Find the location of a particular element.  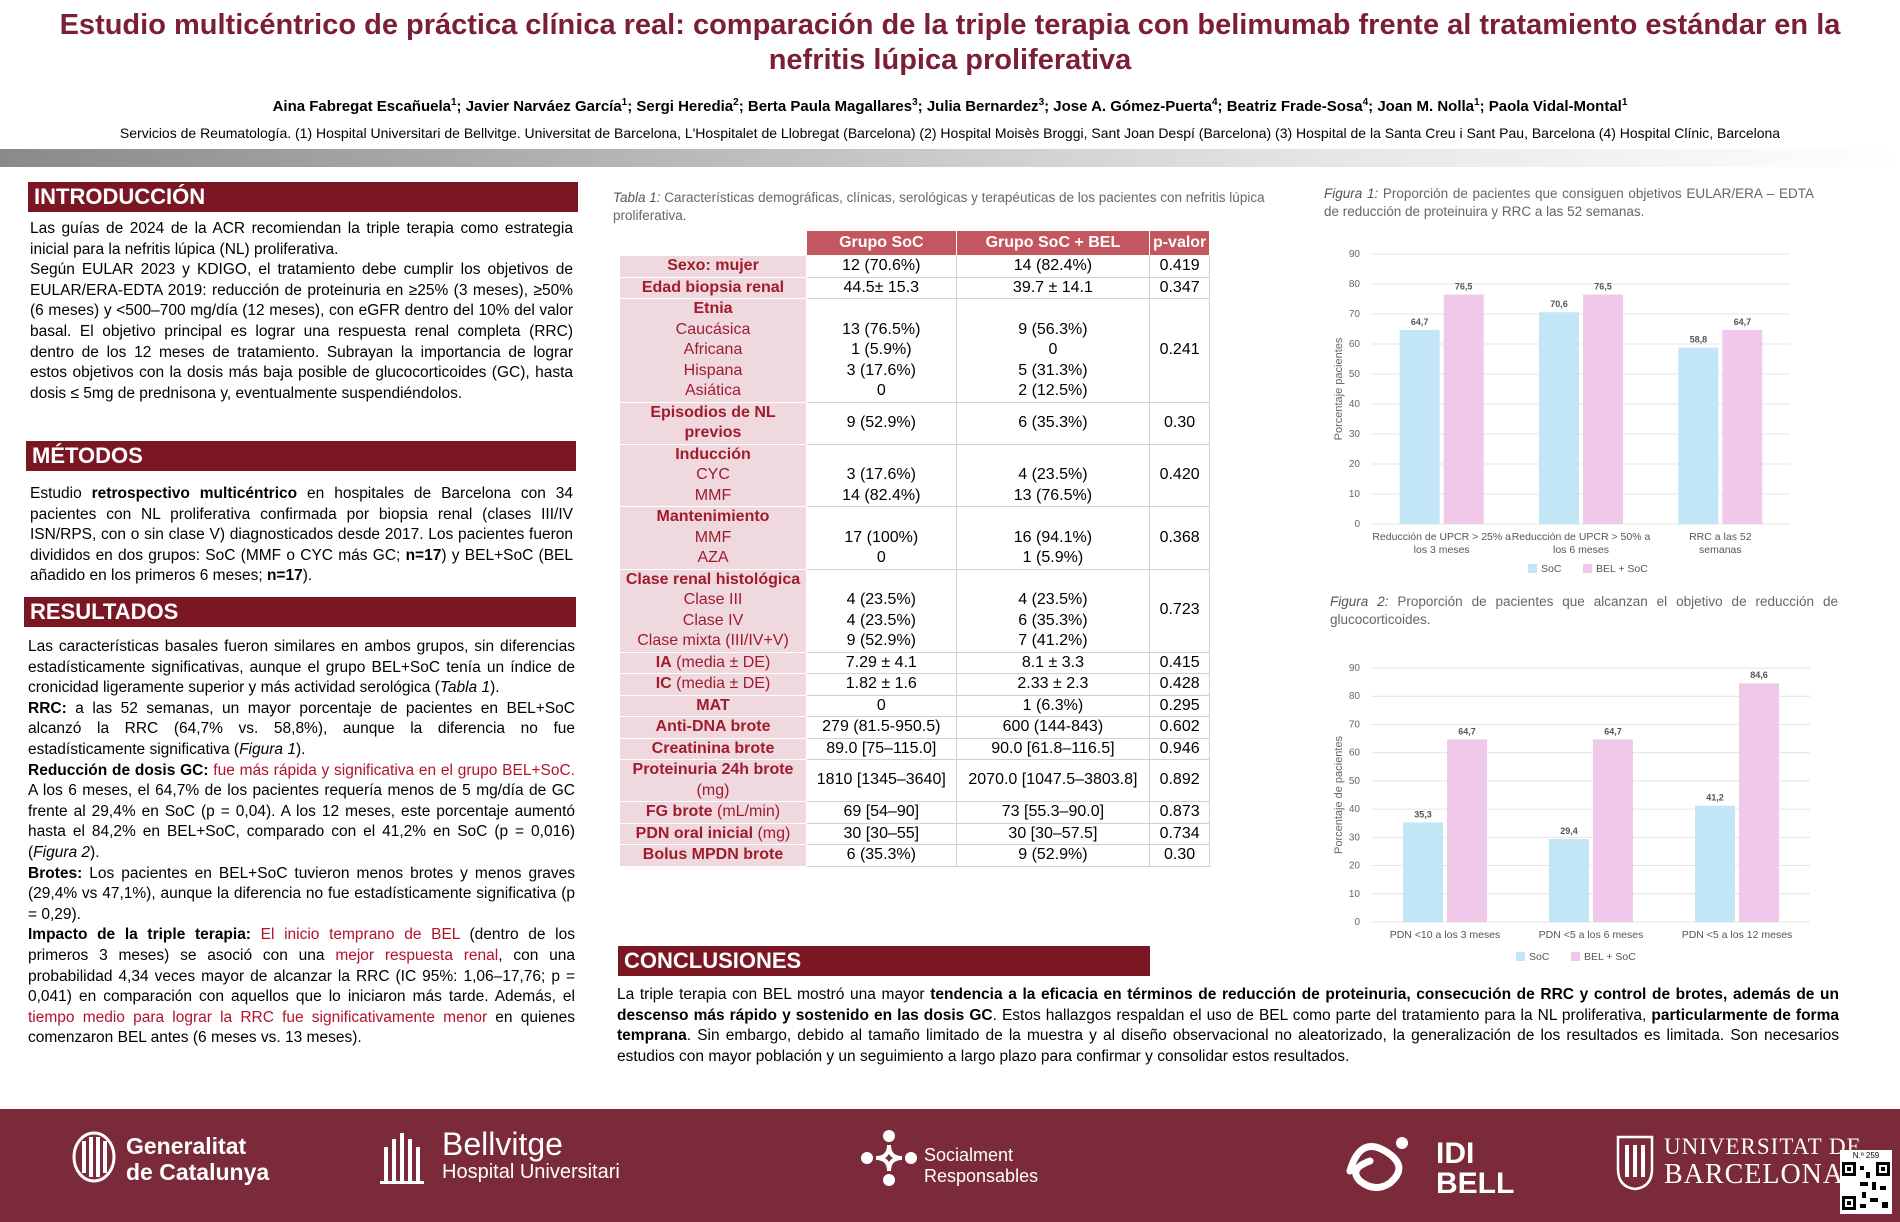

intro-heading: INTRODUCCIÓN is located at coordinates (303, 197).